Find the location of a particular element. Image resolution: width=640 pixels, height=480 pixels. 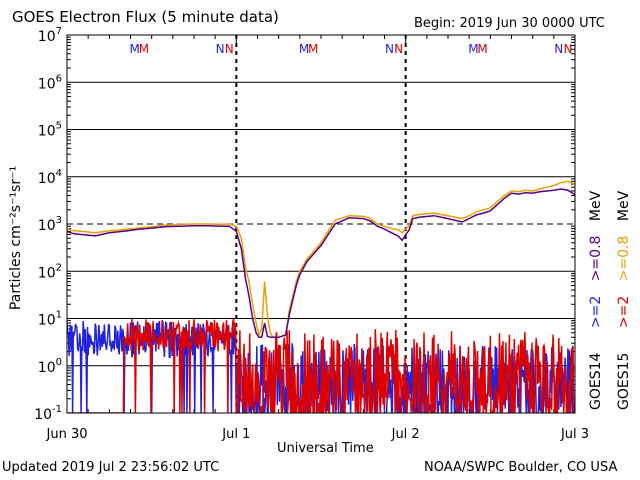

svg-text:GOES15 >=2 >=0: GOES15 >=2 >=0.8 MeV is located at coordinates (624, 300).